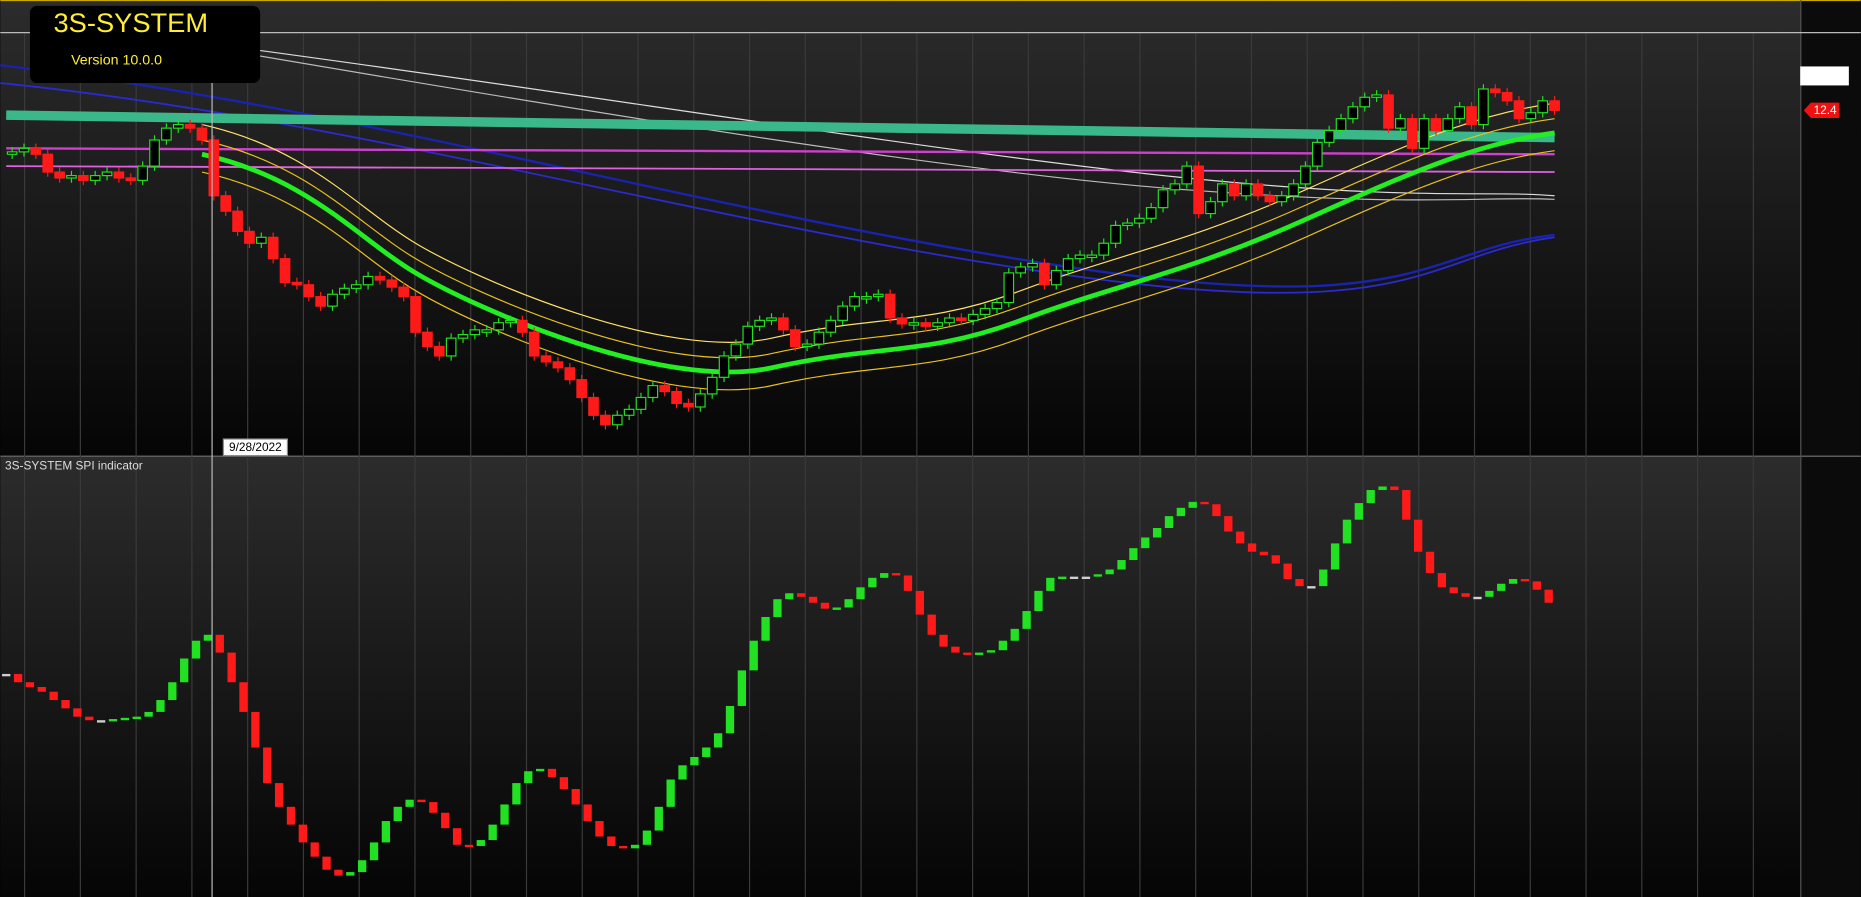  What do you see at coordinates (74, 465) in the screenshot?
I see `indicator-title: 3S-SYSTEM SPI indicator` at bounding box center [74, 465].